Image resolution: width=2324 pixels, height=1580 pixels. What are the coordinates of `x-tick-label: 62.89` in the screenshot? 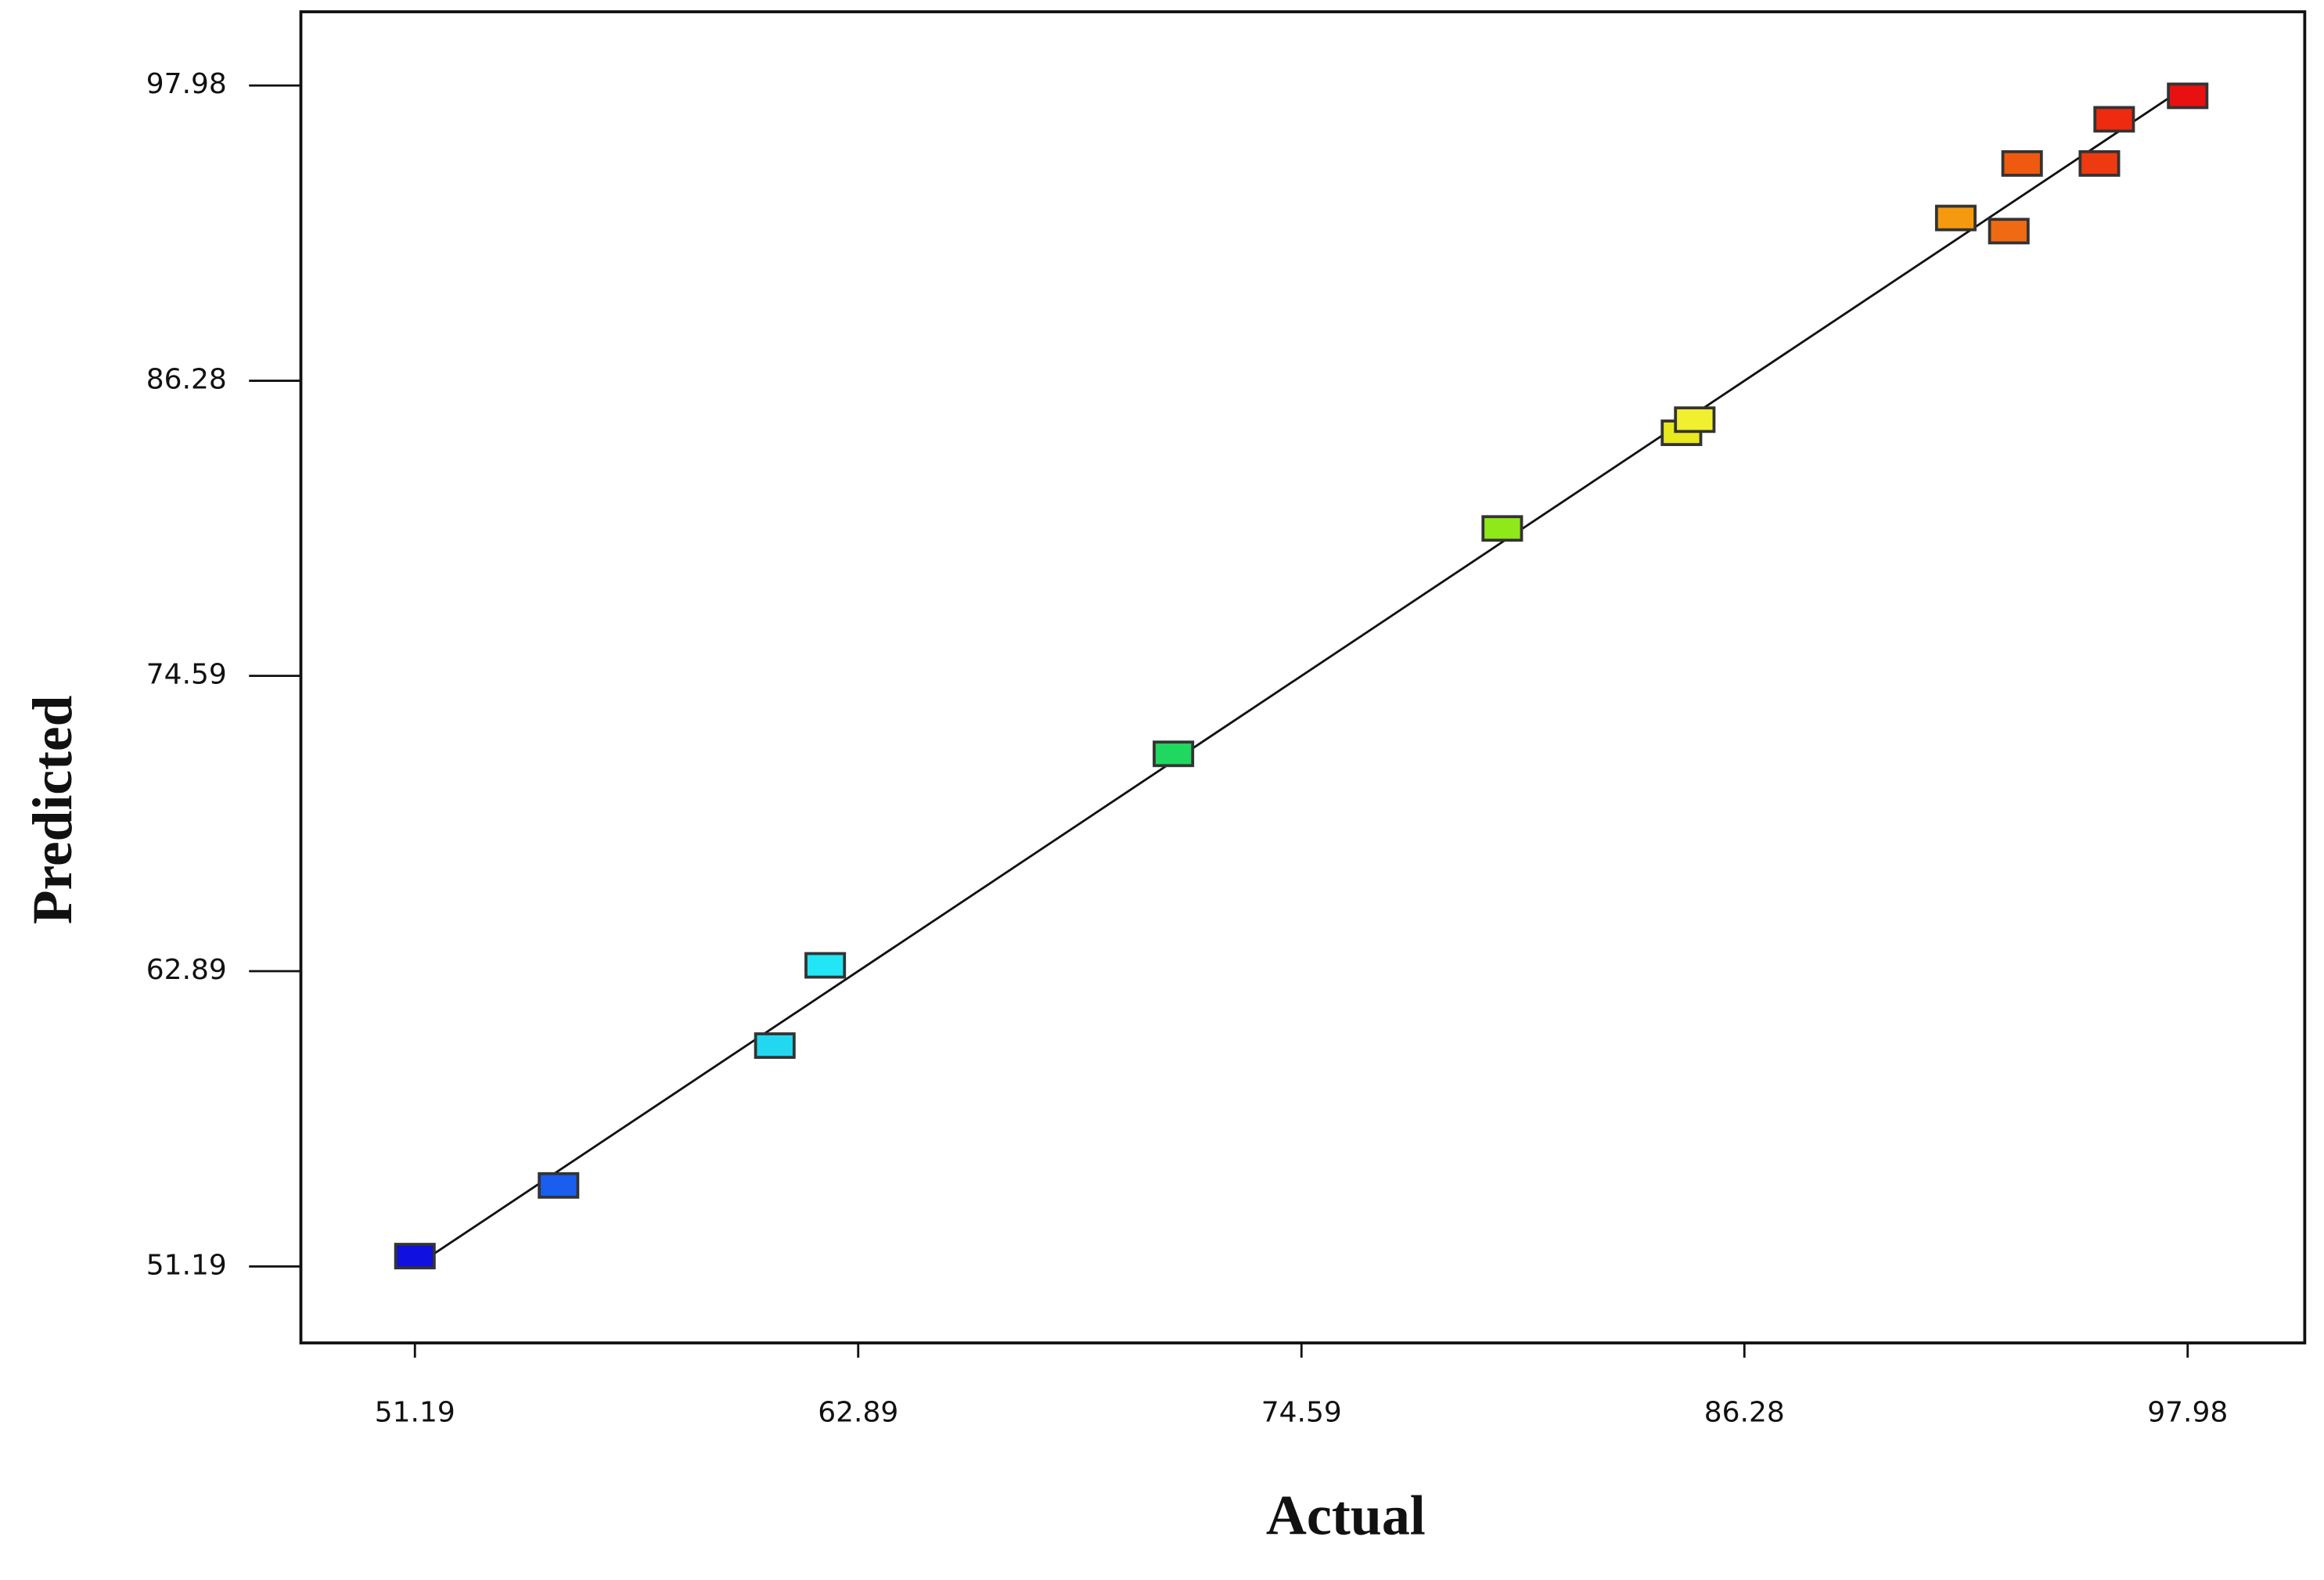 It's located at (858, 1412).